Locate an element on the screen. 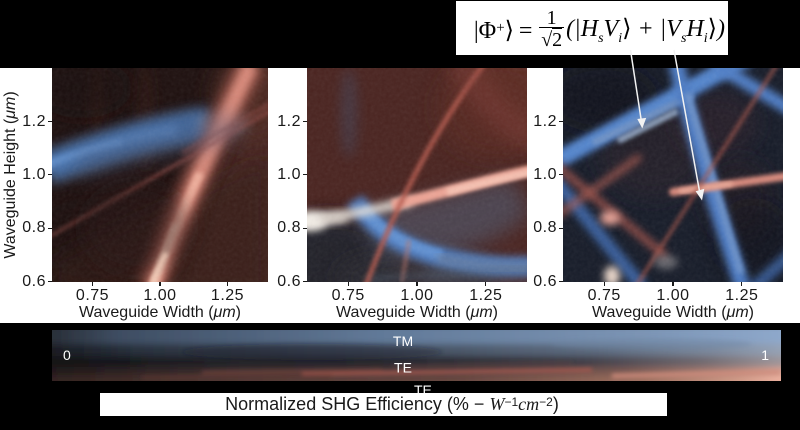  svg-text: TE is located at coordinates (403, 368).